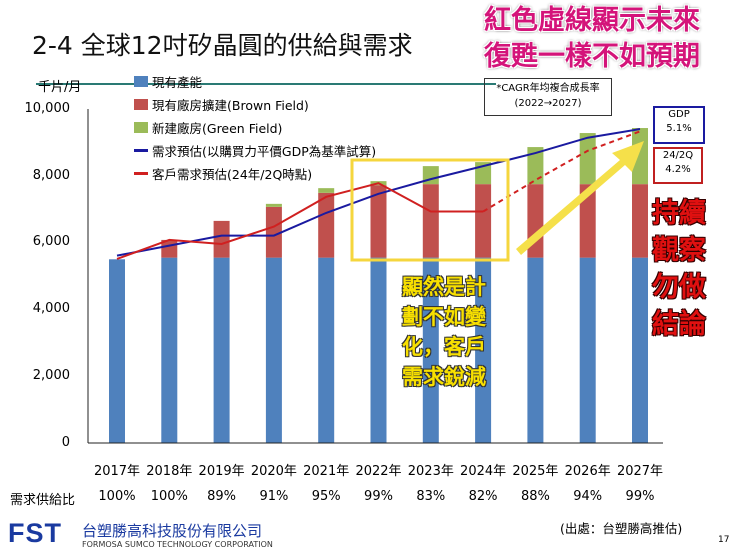  Describe the element at coordinates (230, 105) in the screenshot. I see `legend-label: 現有廠房擴建(Brown Field)` at that location.